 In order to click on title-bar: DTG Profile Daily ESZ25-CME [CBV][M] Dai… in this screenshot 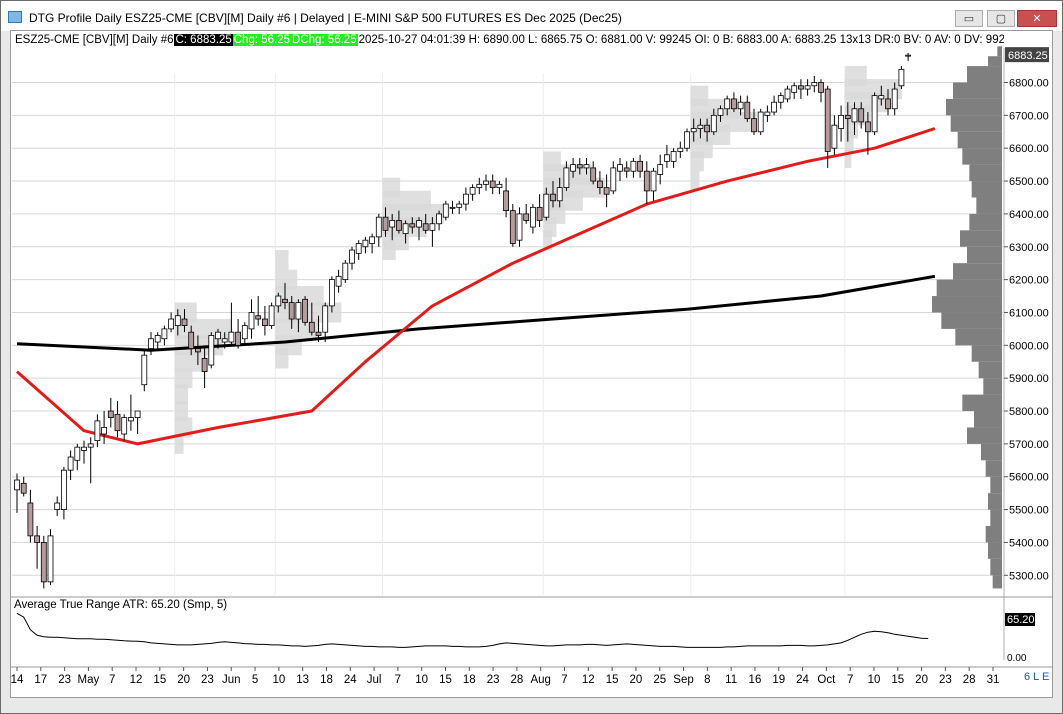, I will do `click(531, 16)`.